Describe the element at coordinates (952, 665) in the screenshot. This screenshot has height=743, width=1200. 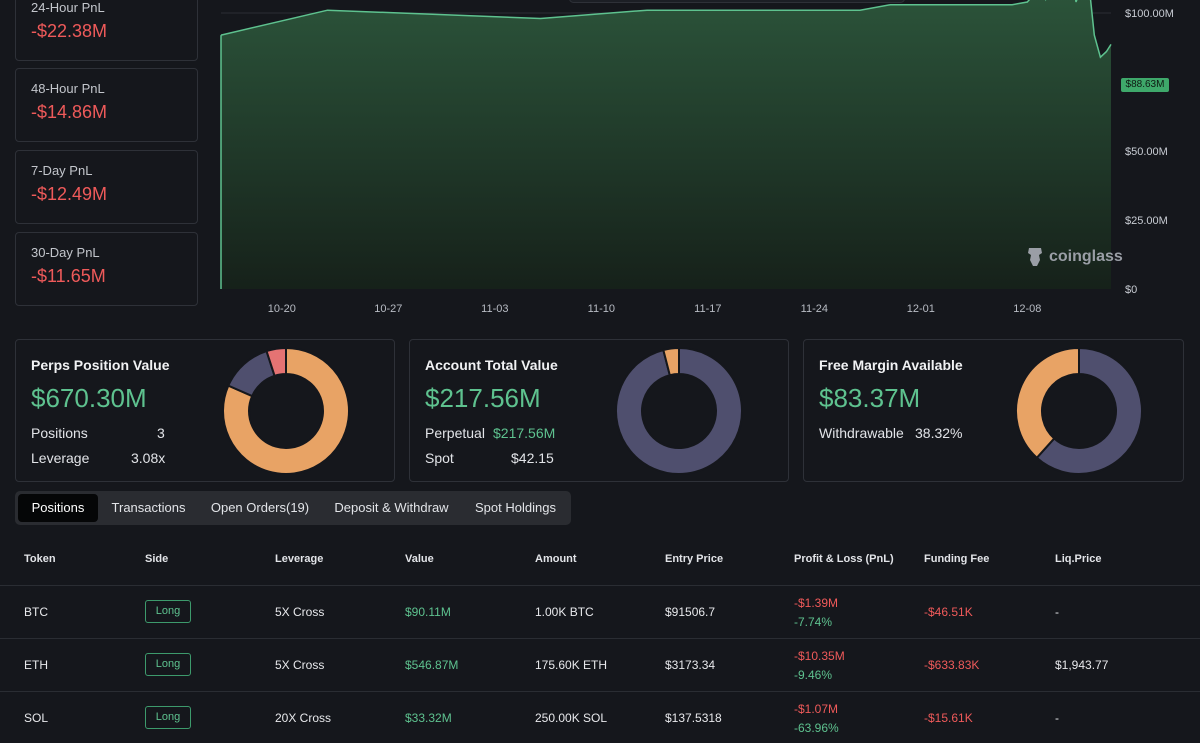
I see `cell-funding-fee: -$633.83K` at that location.